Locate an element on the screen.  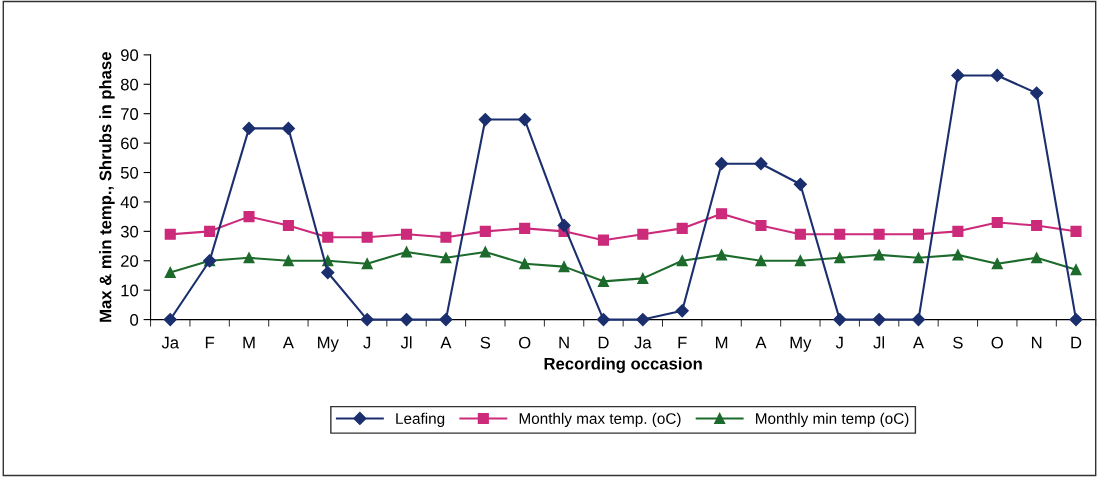
y-tick-label: 10 is located at coordinates (130, 290).